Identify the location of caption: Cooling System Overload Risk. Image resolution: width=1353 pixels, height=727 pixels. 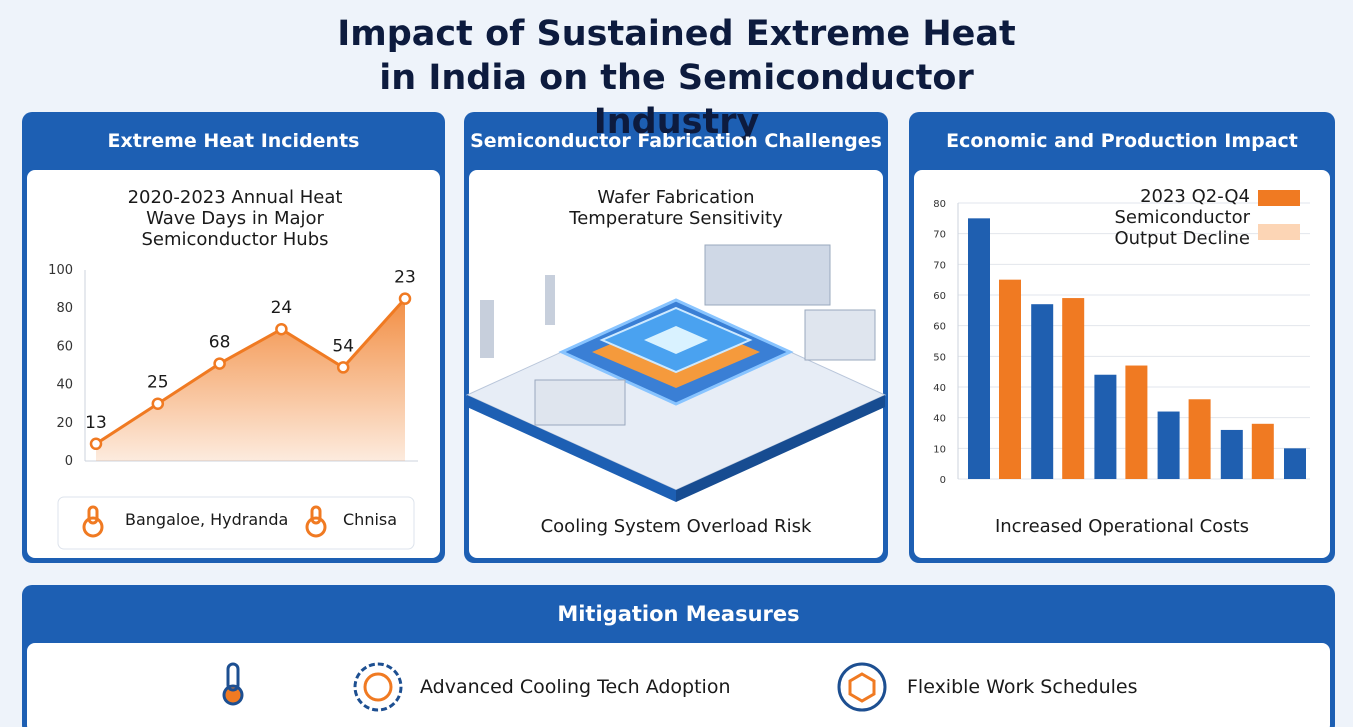
(676, 526).